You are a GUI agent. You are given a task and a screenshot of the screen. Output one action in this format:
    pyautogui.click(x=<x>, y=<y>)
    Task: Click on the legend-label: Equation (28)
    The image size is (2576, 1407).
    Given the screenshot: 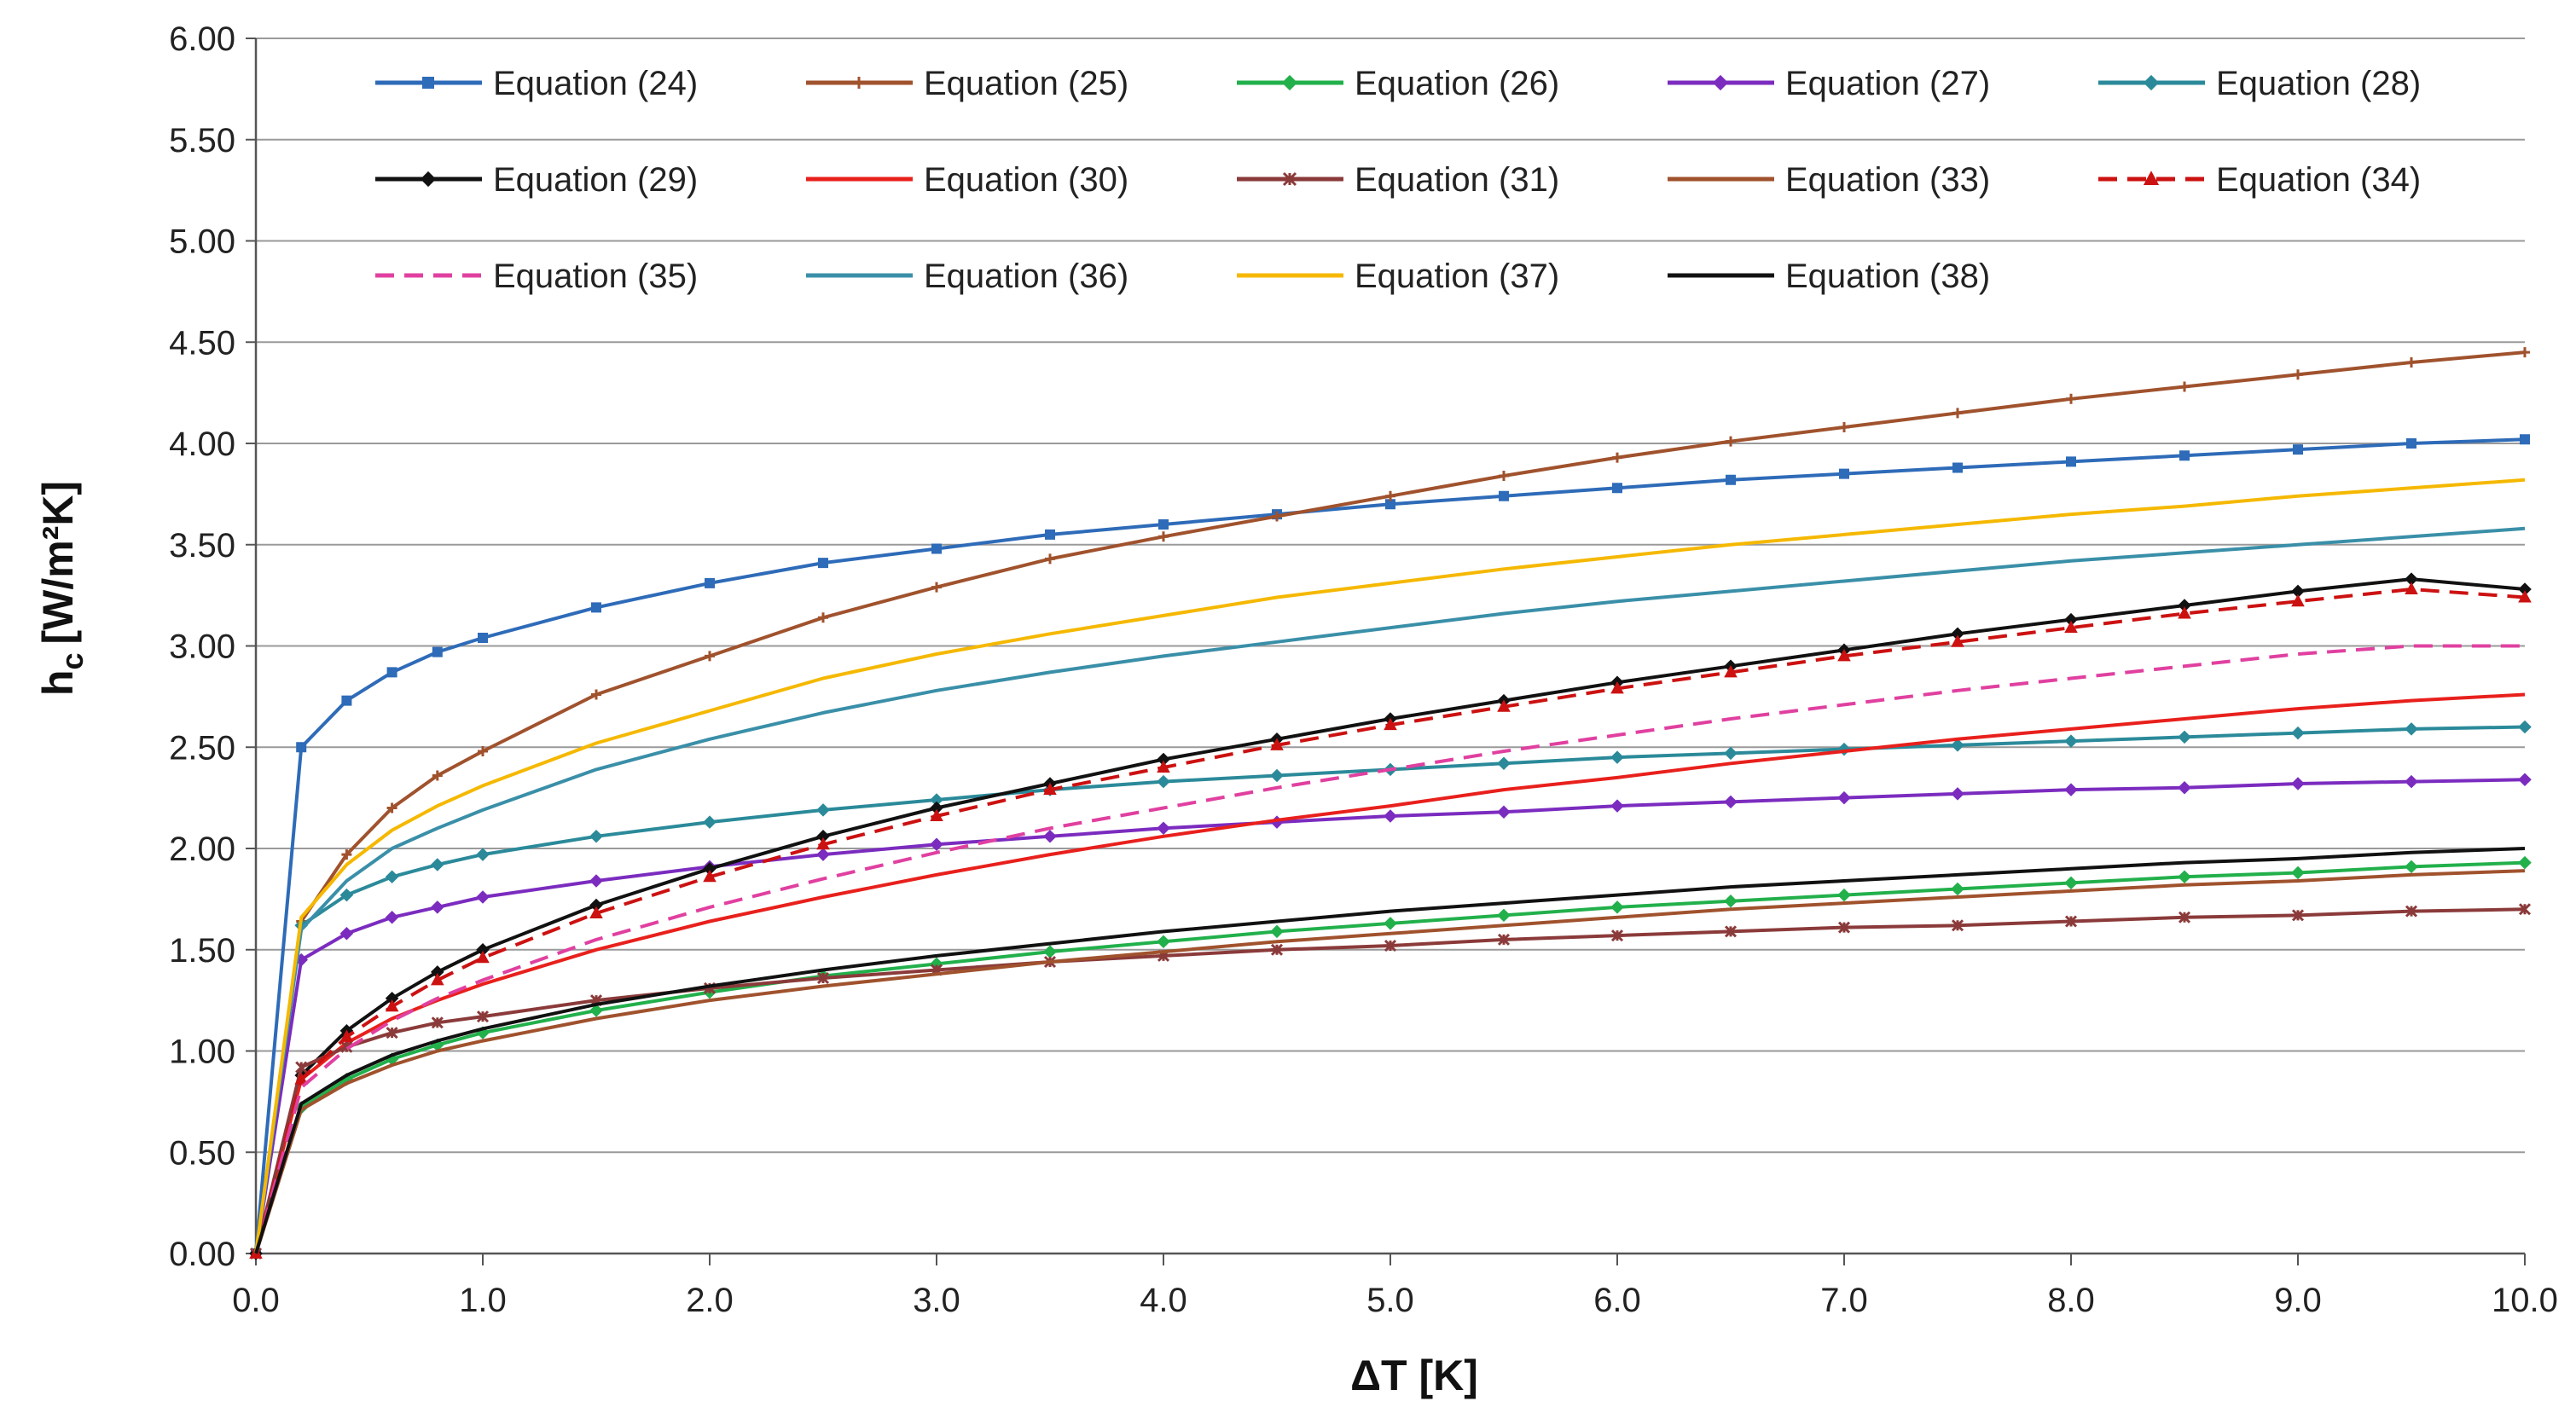 What is the action you would take?
    pyautogui.click(x=2318, y=83)
    